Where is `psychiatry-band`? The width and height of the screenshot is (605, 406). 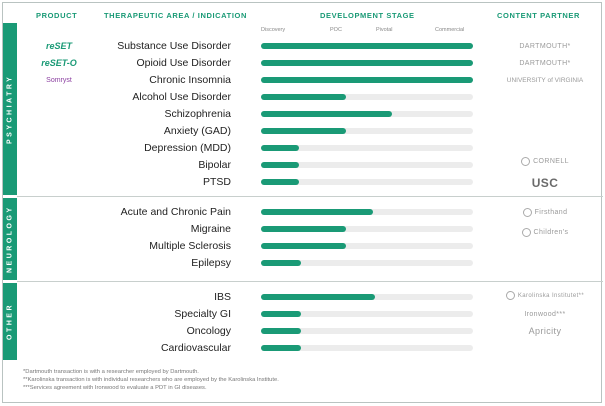 psychiatry-band is located at coordinates (10, 109).